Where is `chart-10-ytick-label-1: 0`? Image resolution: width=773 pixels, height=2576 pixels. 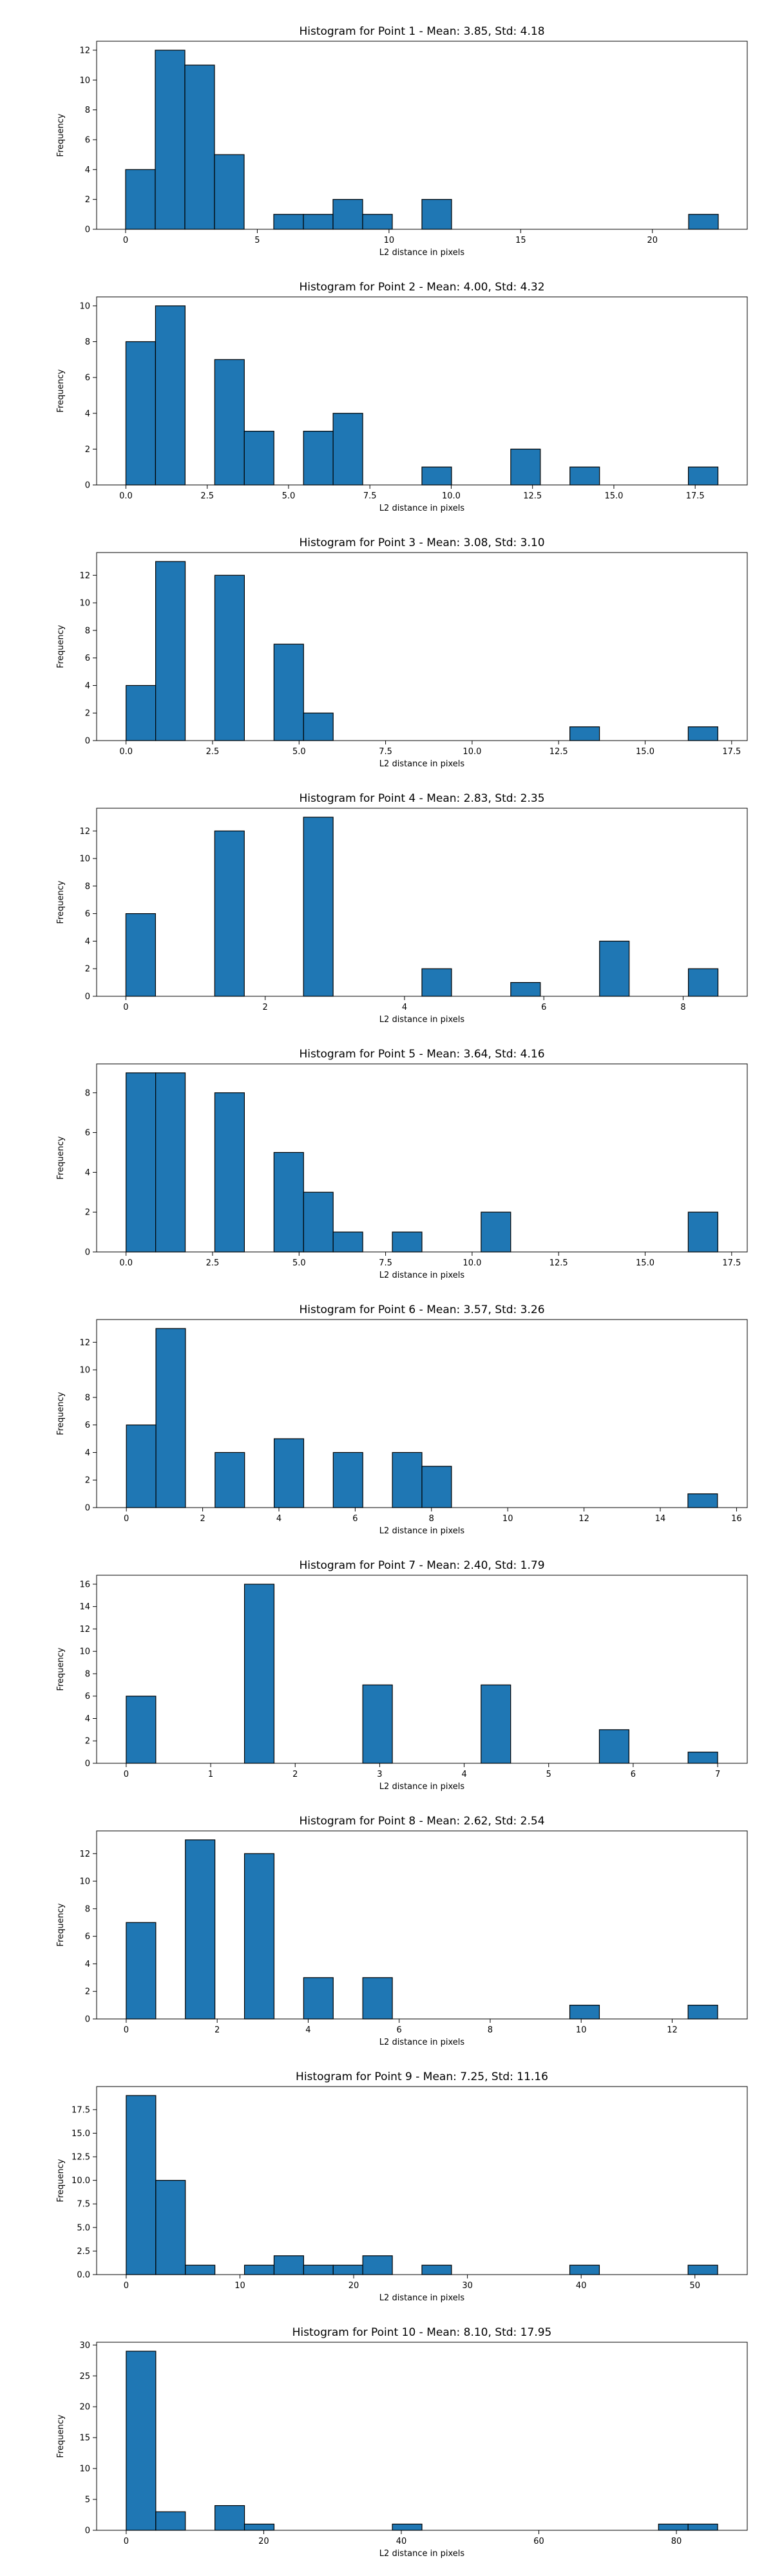
chart-10-ytick-label-1: 0 is located at coordinates (87, 2531).